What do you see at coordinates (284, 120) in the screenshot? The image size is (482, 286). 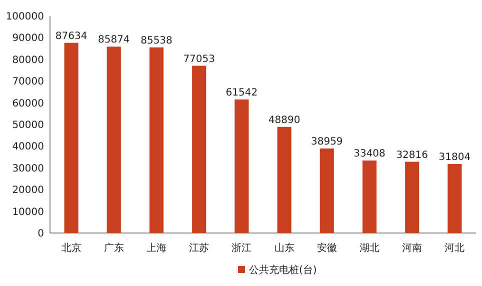 I see `data-label: 48890` at bounding box center [284, 120].